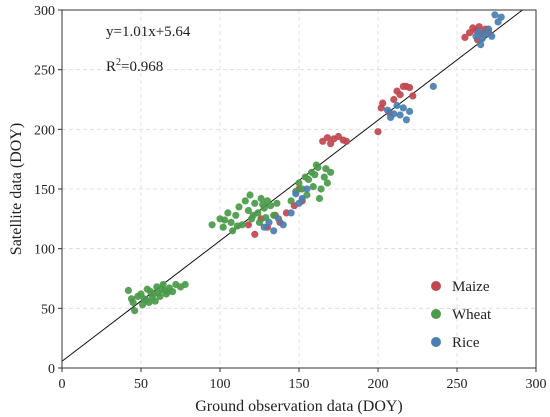  What do you see at coordinates (471, 287) in the screenshot?
I see `legend-label-maize: Maize` at bounding box center [471, 287].